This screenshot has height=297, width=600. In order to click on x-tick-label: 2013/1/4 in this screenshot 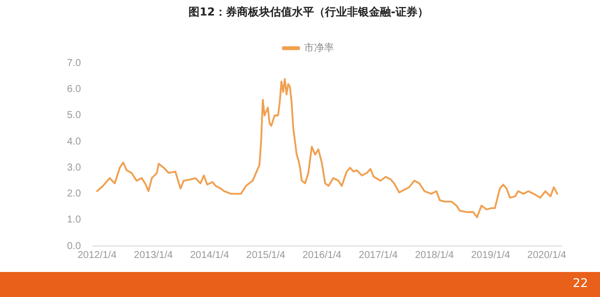, I will do `click(154, 255)`.